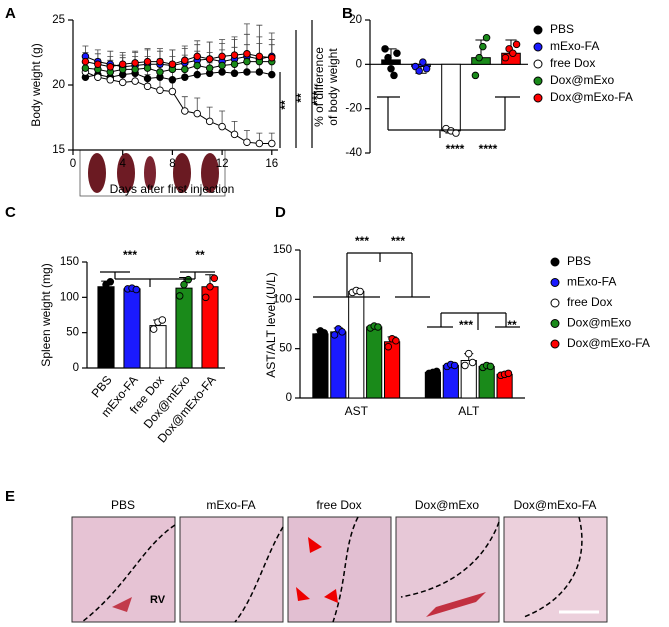 The image size is (669, 627). Describe the element at coordinates (172, 189) in the screenshot. I see `x-axis-label: Days after first injection` at that location.